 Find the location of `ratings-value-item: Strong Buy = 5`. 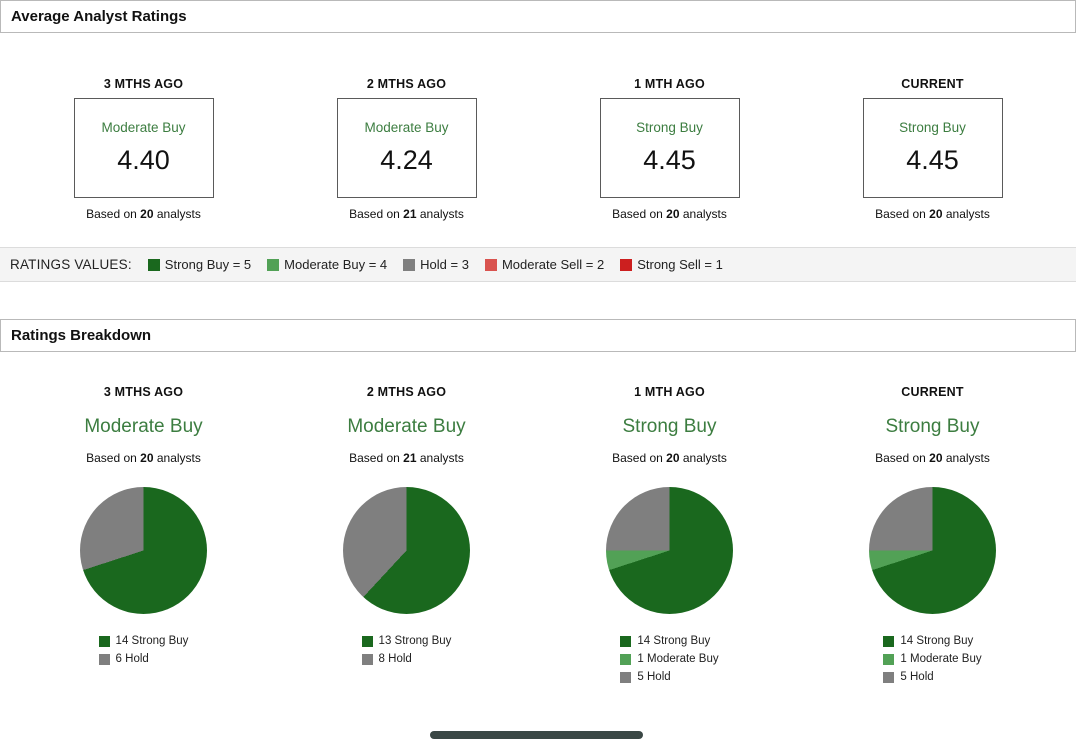

ratings-value-item: Strong Buy = 5 is located at coordinates (199, 264).